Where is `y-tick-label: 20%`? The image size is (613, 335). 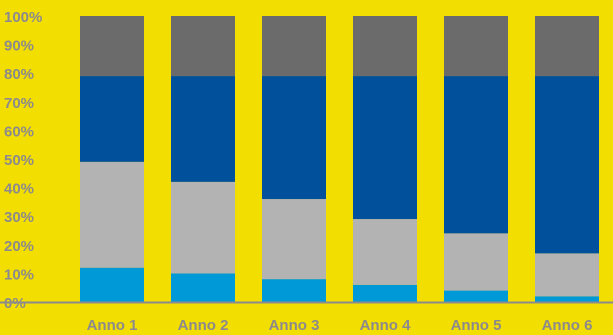
y-tick-label: 20% is located at coordinates (19, 246).